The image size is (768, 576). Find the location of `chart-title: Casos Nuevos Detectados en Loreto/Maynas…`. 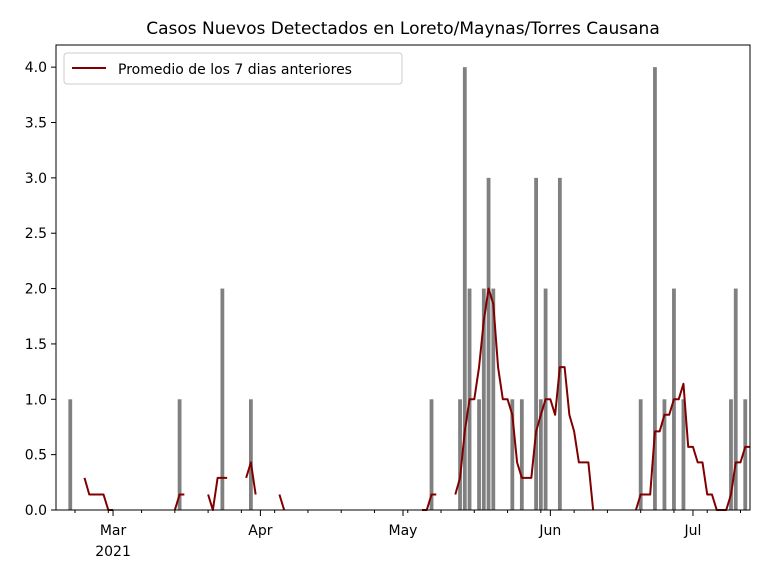

chart-title: Casos Nuevos Detectados en Loreto/Maynas… is located at coordinates (403, 29).